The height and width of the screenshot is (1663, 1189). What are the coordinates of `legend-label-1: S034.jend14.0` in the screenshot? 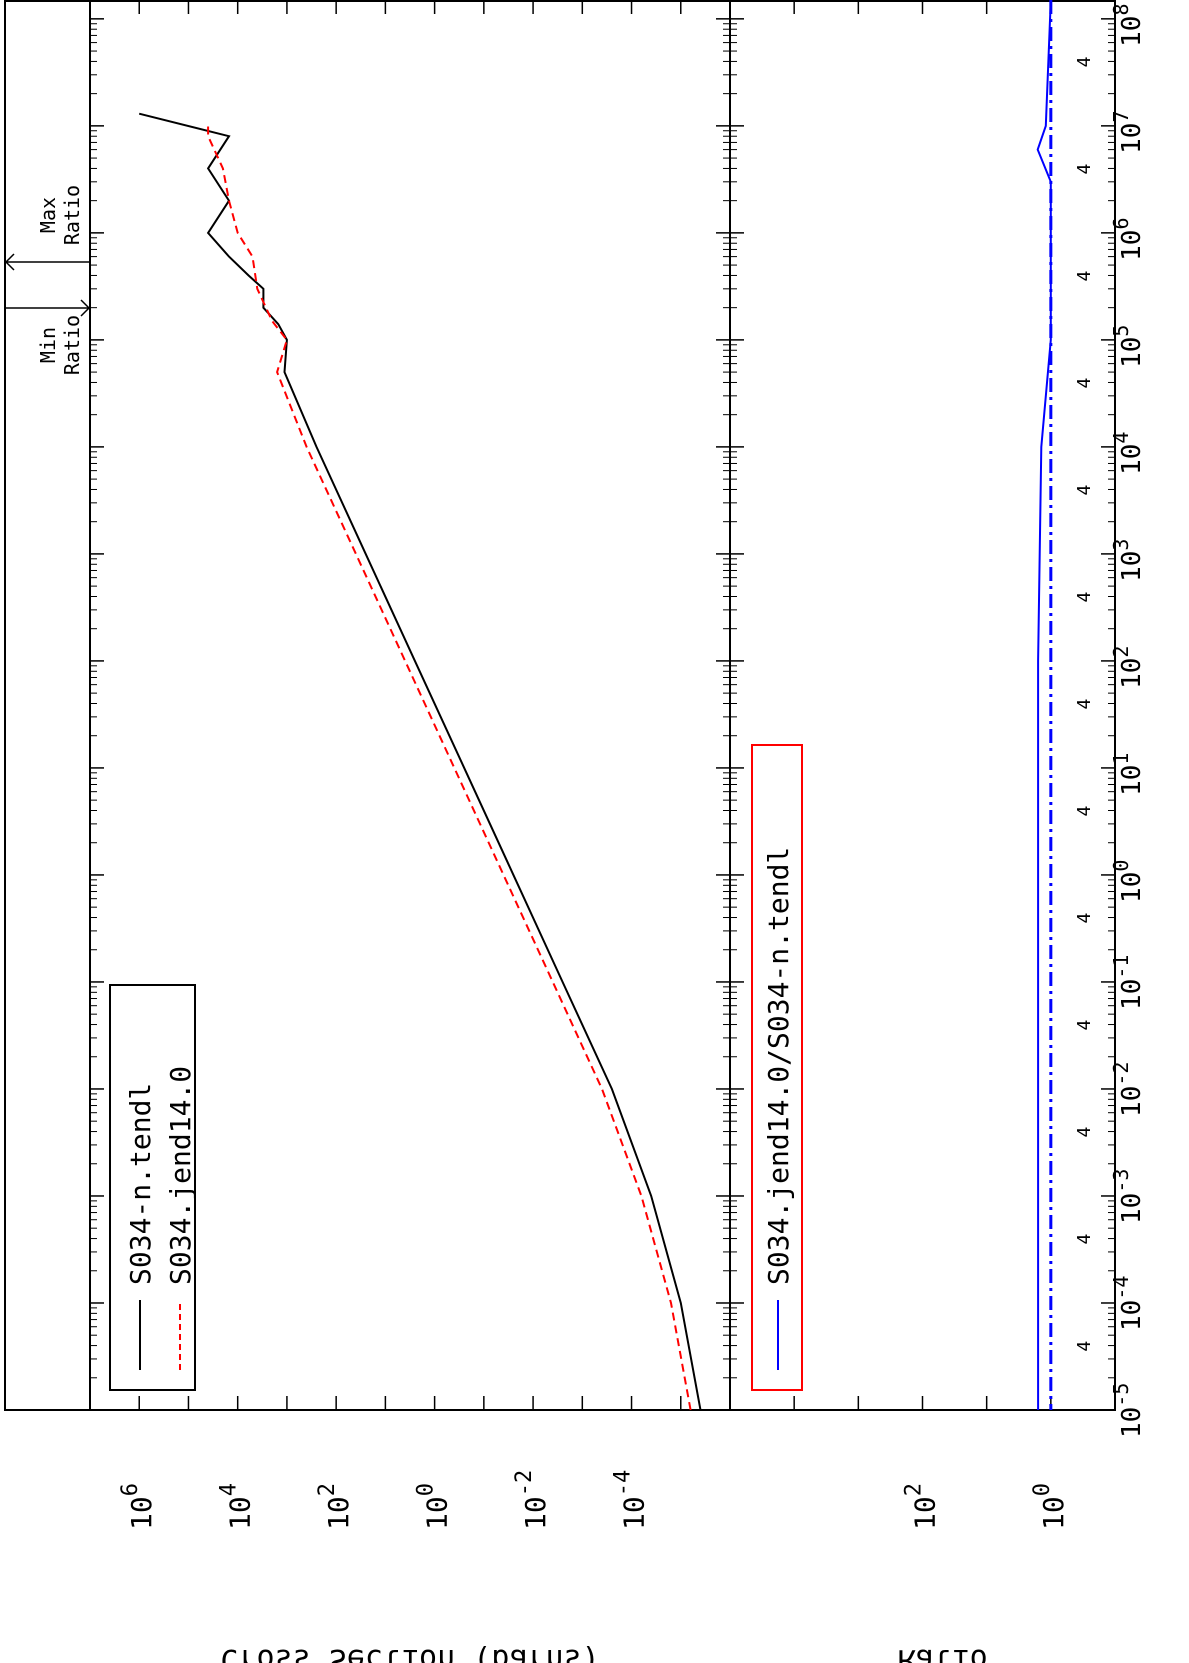 It's located at (180, 1175).